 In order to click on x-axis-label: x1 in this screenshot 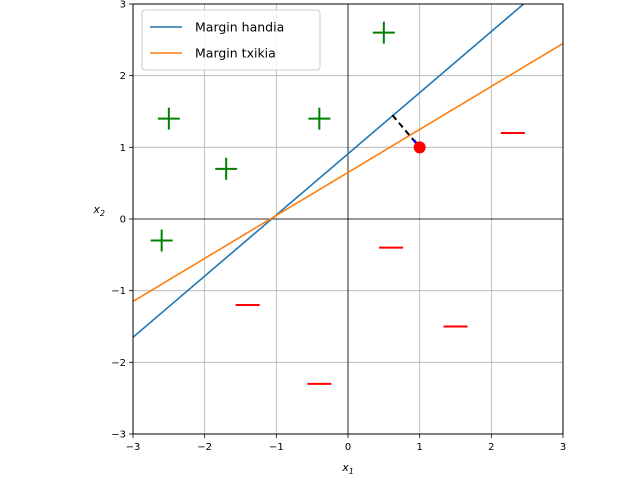, I will do `click(347, 468)`.